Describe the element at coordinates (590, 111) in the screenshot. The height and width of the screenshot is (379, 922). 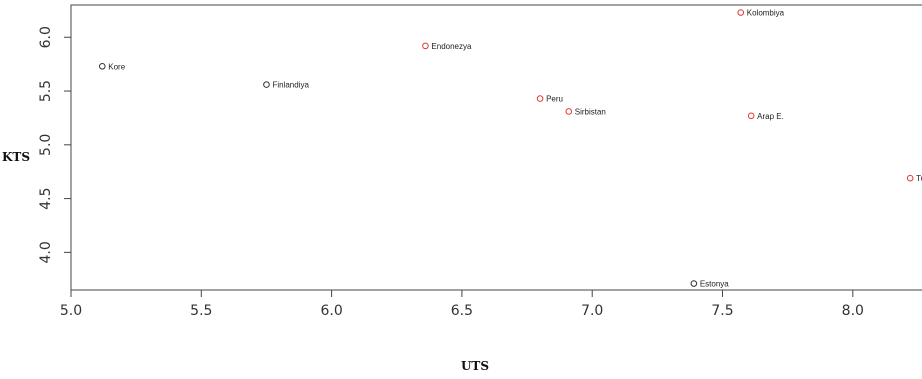
I see `point-label: Sirbistan` at that location.